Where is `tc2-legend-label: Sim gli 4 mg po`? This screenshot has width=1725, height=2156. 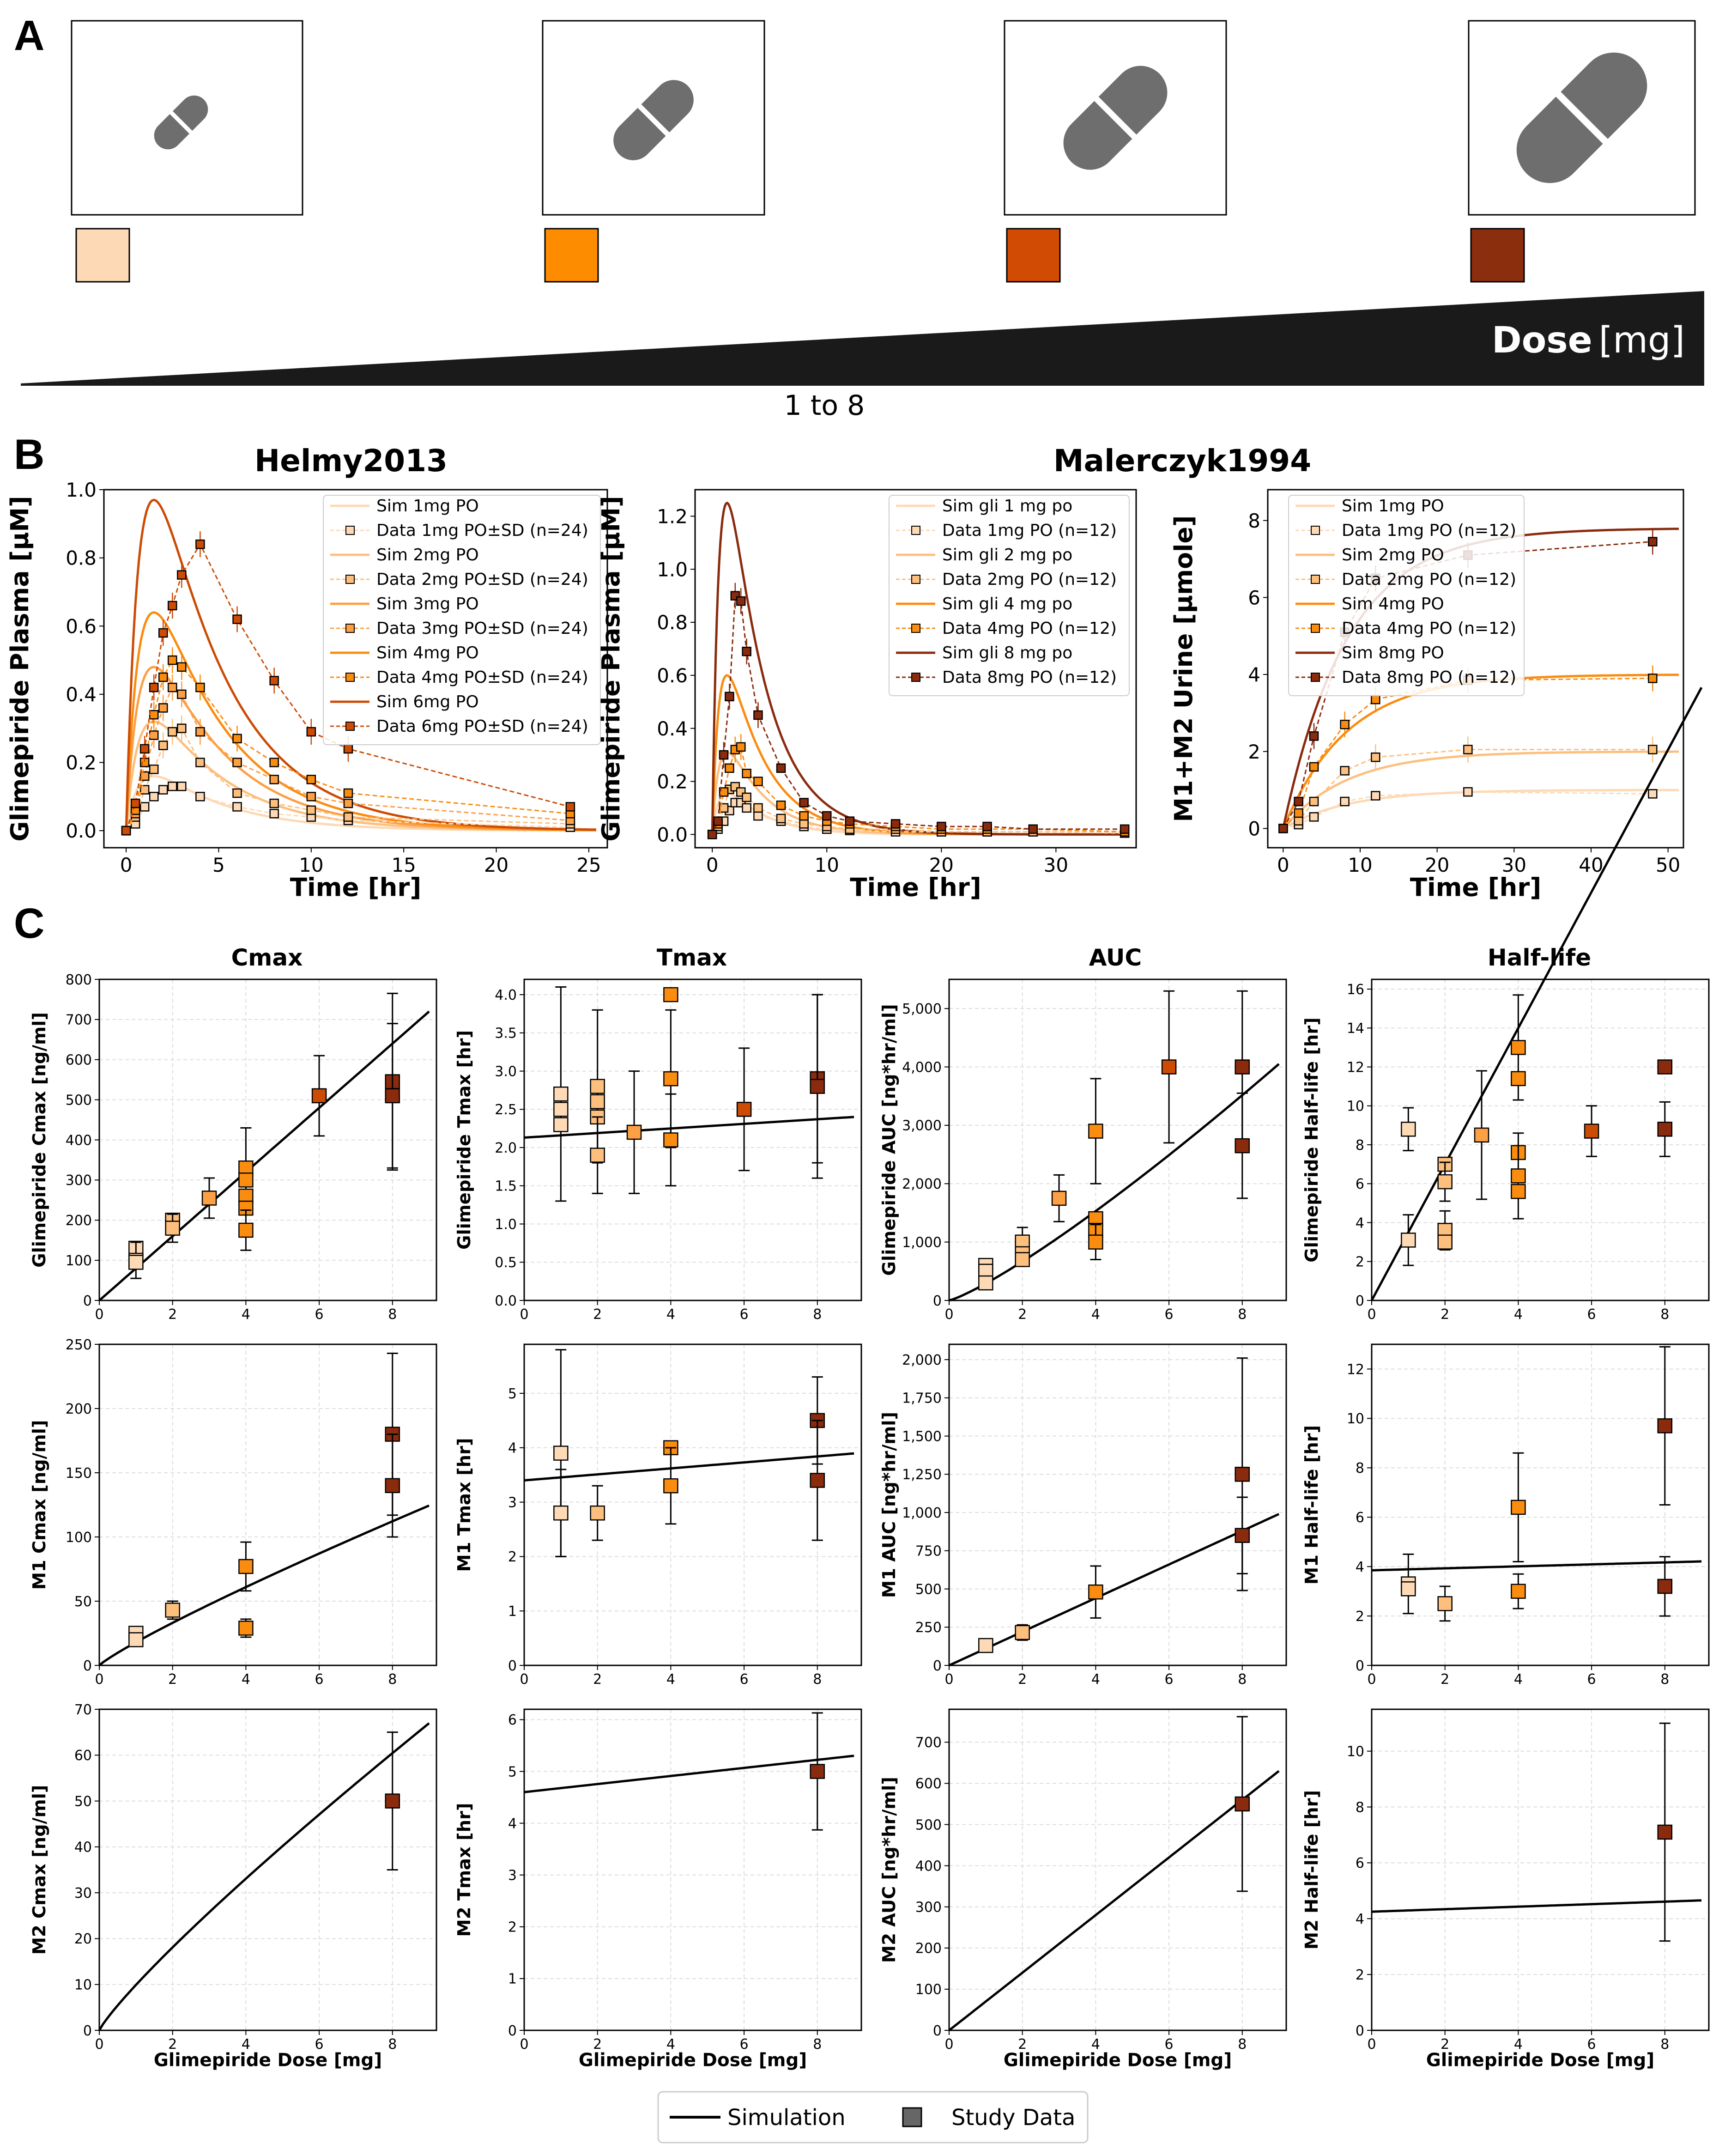 tc2-legend-label: Sim gli 4 mg po is located at coordinates (1007, 604).